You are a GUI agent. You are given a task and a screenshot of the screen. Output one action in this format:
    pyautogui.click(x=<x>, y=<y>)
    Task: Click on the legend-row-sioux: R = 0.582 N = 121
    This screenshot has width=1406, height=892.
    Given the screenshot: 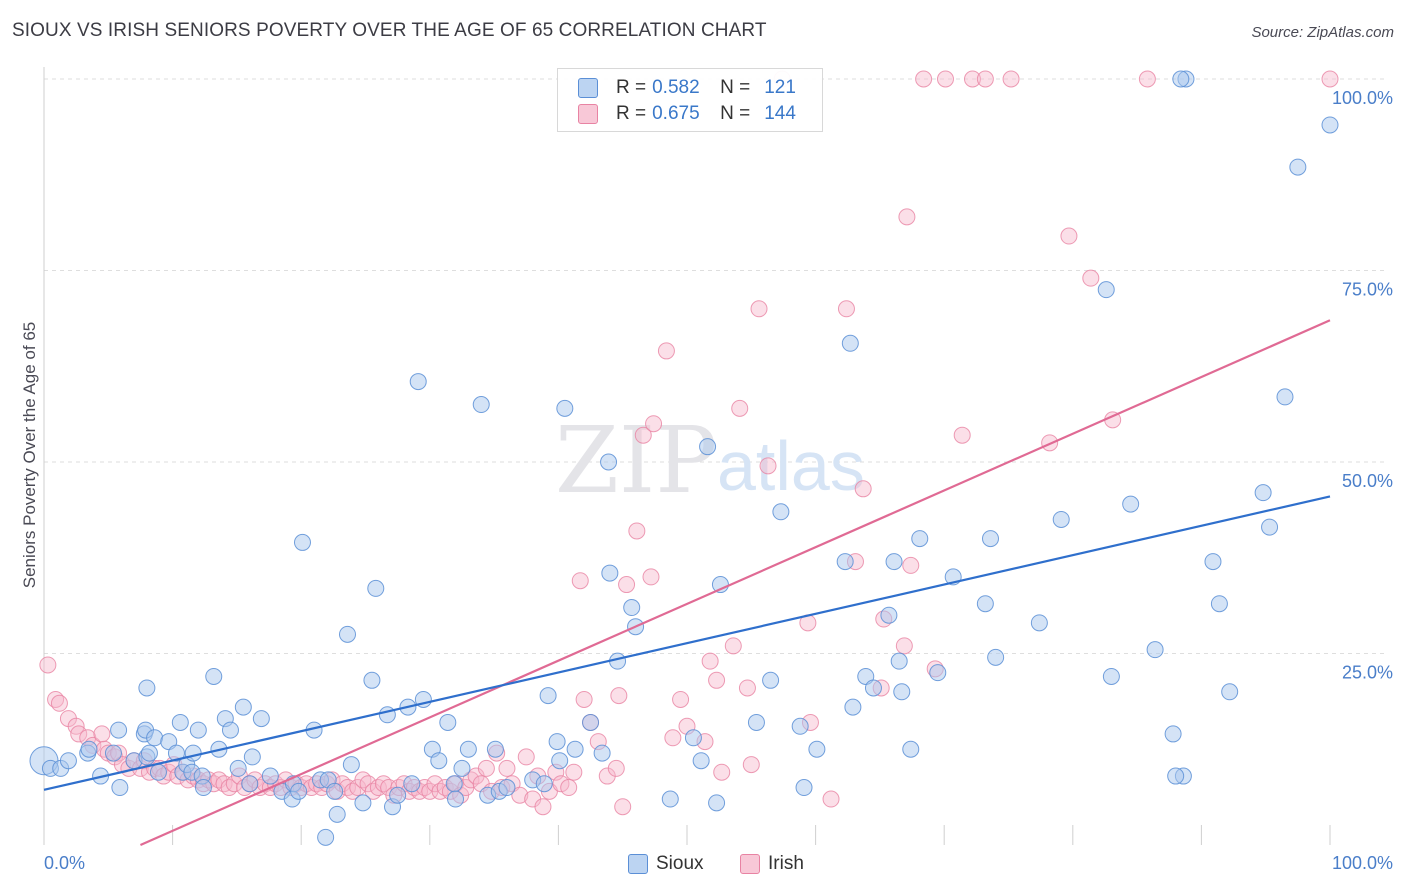 What is the action you would take?
    pyautogui.click(x=687, y=88)
    